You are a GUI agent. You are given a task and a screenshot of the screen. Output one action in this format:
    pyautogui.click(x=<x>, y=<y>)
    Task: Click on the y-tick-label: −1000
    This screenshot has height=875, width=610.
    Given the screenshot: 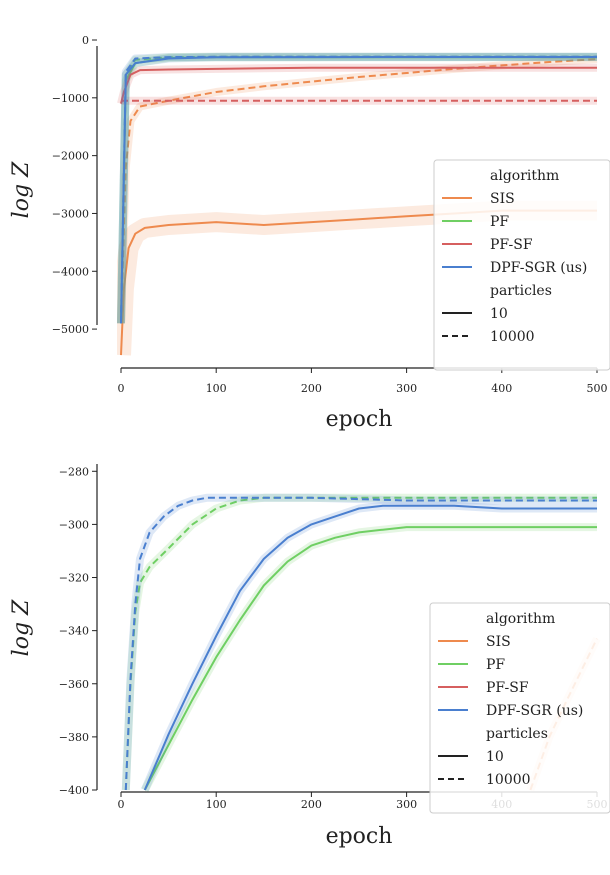 What is the action you would take?
    pyautogui.click(x=70, y=98)
    